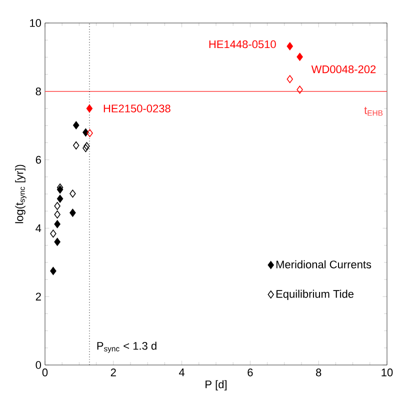 The height and width of the screenshot is (409, 409). What do you see at coordinates (373, 111) in the screenshot?
I see `ref-line-label: t$_{EHB}$` at bounding box center [373, 111].